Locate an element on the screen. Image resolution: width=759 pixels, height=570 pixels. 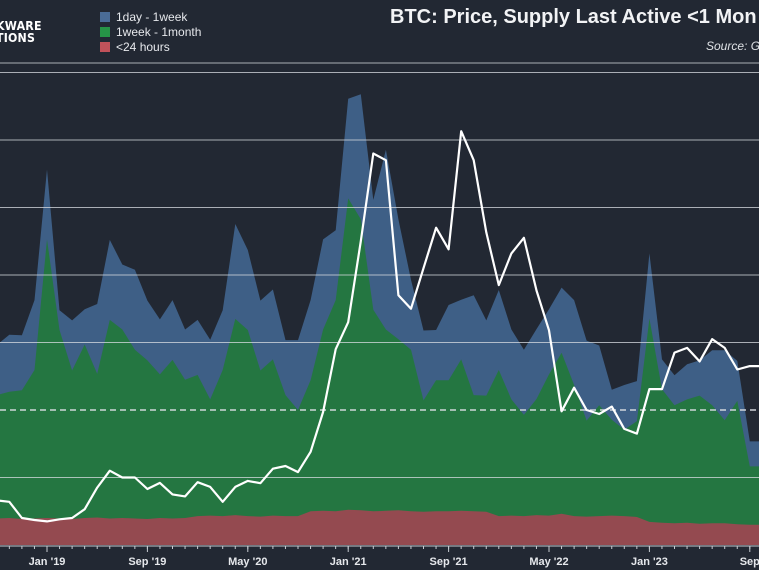
x-tick-label: Sep '21 is located at coordinates (449, 562).